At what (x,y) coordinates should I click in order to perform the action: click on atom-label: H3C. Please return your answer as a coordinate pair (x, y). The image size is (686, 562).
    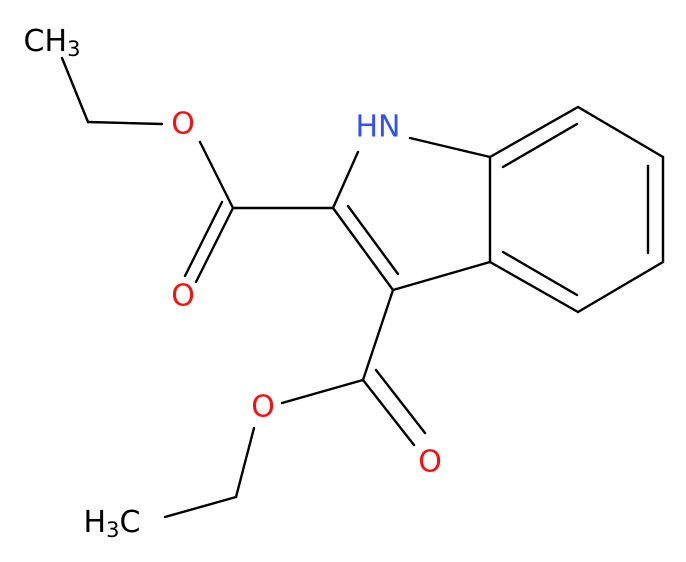
    Looking at the image, I should click on (112, 524).